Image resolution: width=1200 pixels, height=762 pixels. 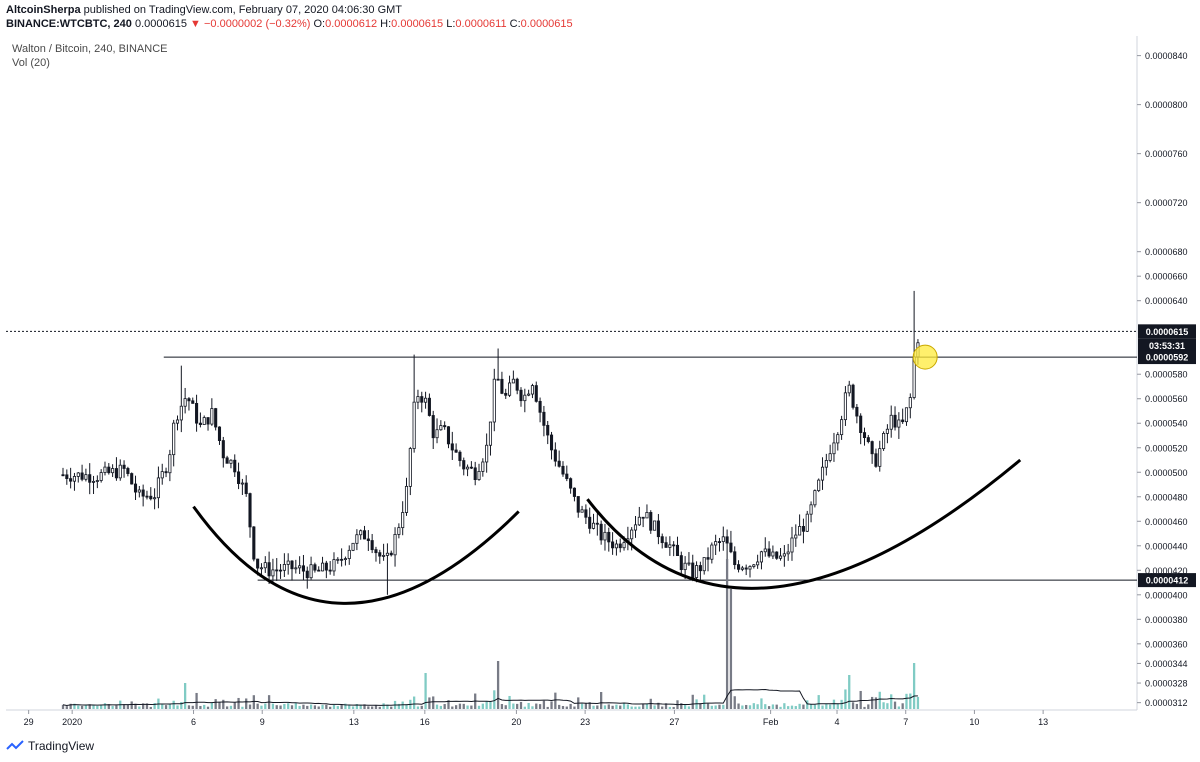 What do you see at coordinates (61, 746) in the screenshot?
I see `brand-name: TradingView` at bounding box center [61, 746].